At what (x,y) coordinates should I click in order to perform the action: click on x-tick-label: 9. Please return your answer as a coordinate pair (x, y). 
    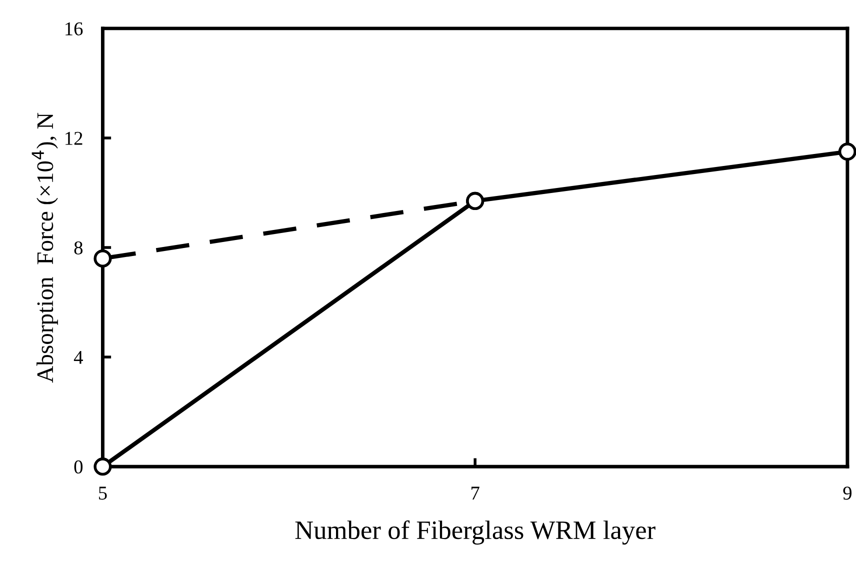
    Looking at the image, I should click on (847, 493).